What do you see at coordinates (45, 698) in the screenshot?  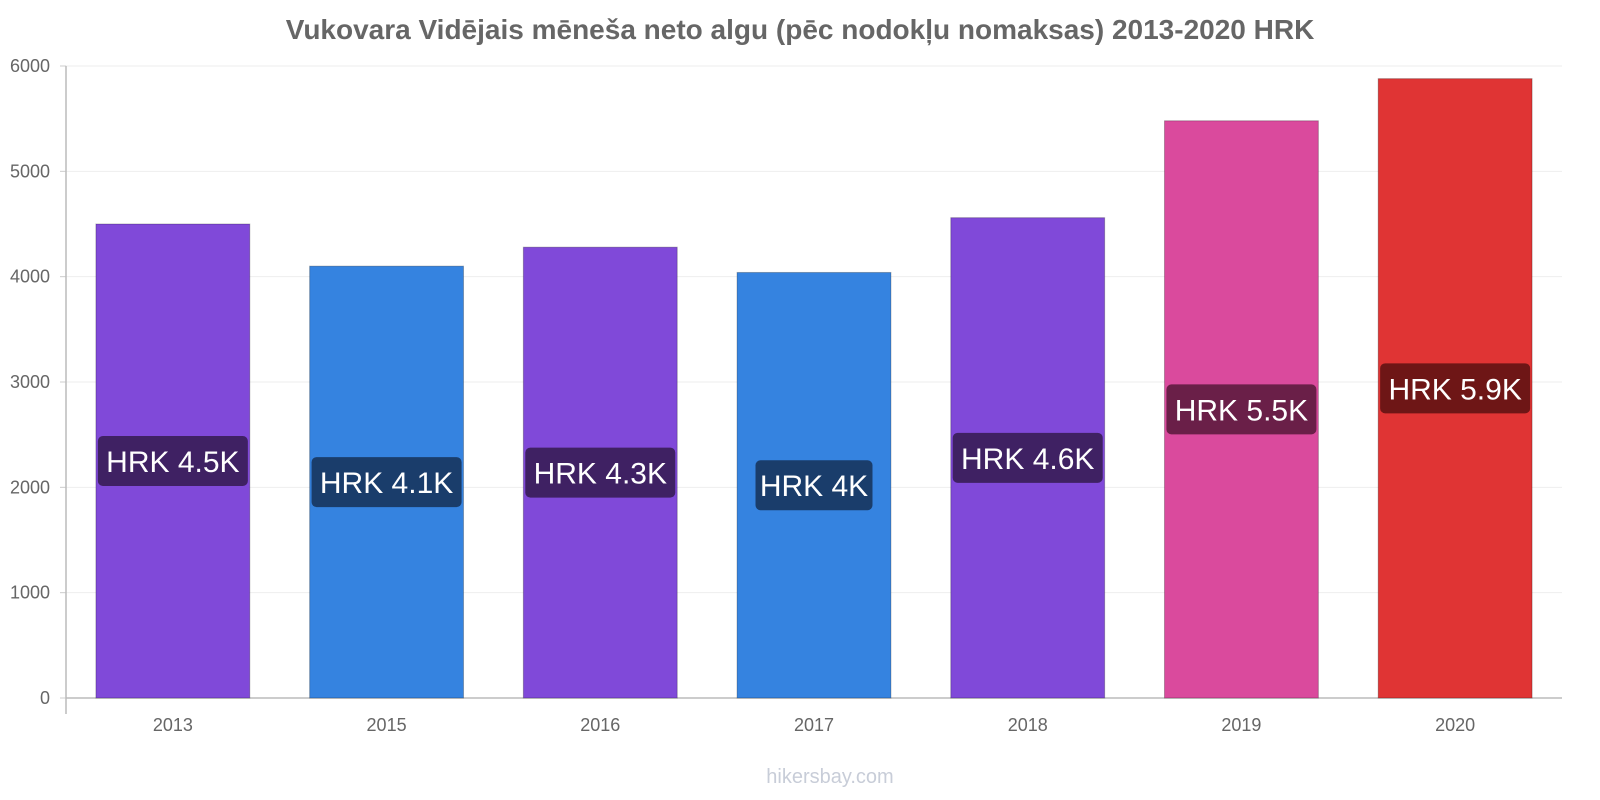 I see `y-tick-label: 0` at bounding box center [45, 698].